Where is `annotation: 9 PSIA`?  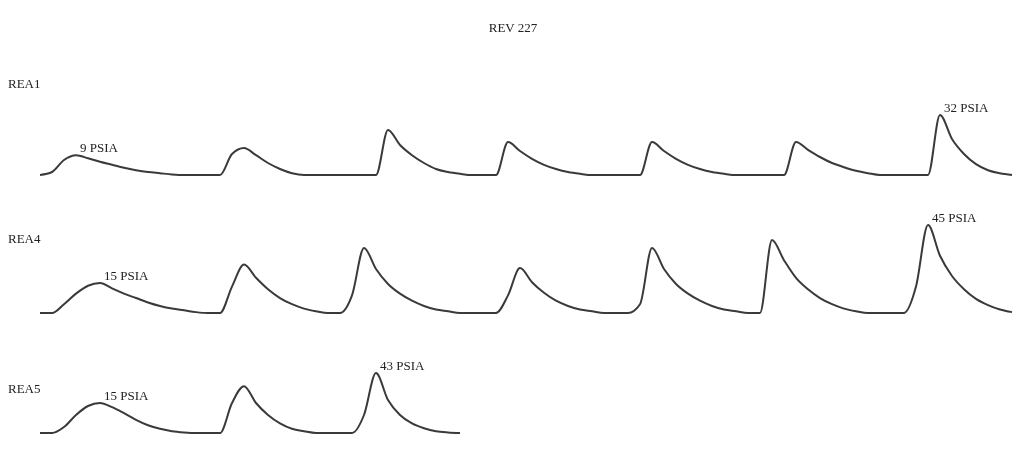 annotation: 9 PSIA is located at coordinates (99, 148).